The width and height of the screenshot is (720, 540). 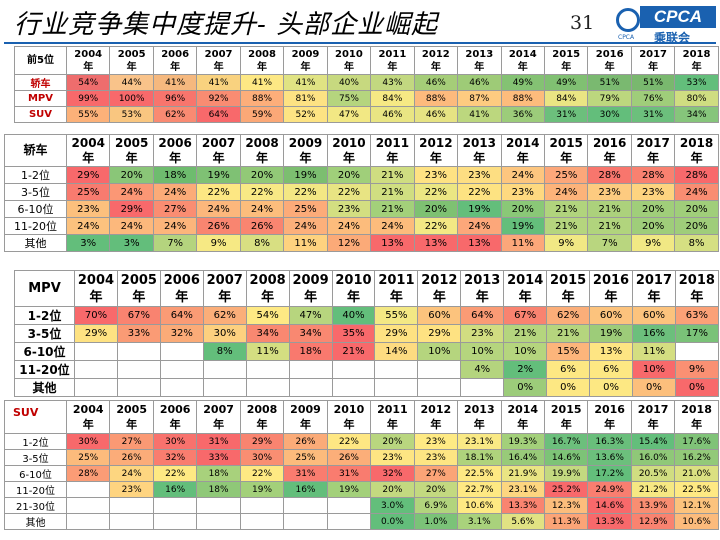 I want to click on row-label: 1-2位, so click(x=35, y=175).